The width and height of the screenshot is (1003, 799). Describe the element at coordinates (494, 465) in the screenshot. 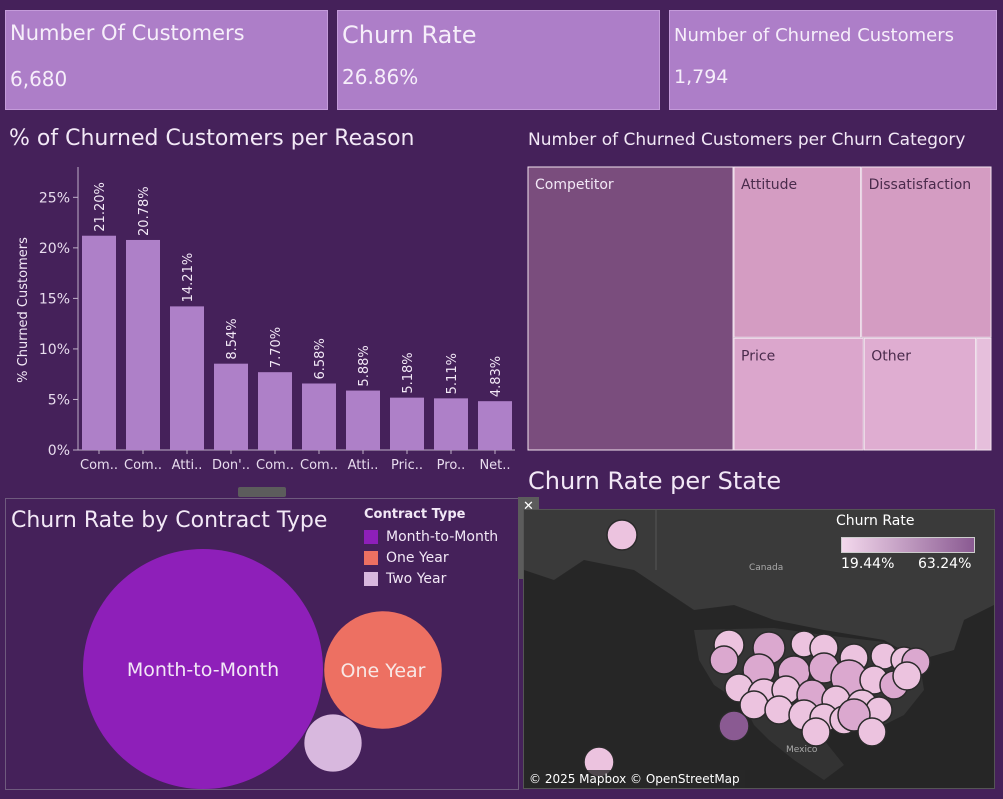

I see `x-tick-label: Net..` at that location.